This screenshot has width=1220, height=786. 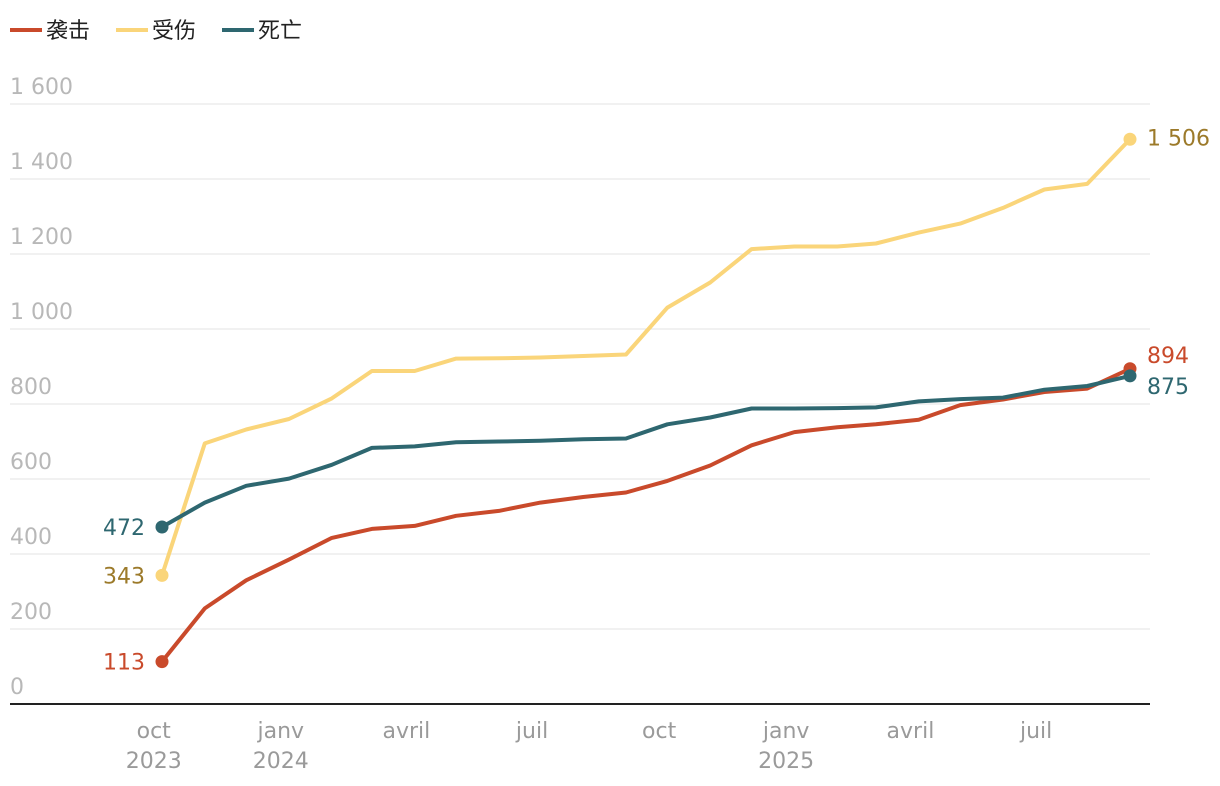 What do you see at coordinates (124, 528) in the screenshot?
I see `start-value-label: 472` at bounding box center [124, 528].